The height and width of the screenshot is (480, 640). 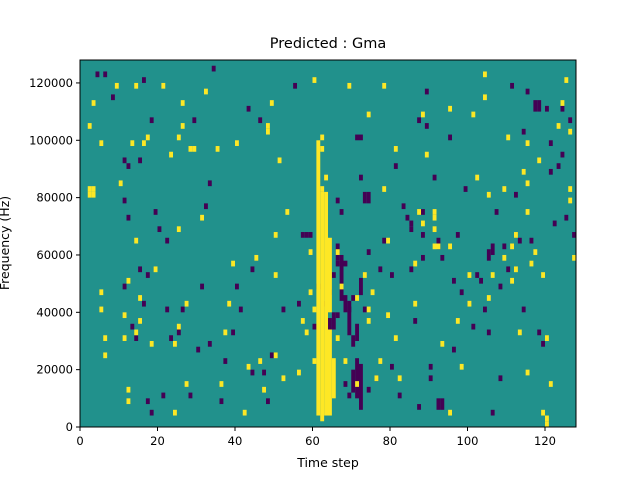 I want to click on y-tick-label: 20000, so click(x=54, y=370).